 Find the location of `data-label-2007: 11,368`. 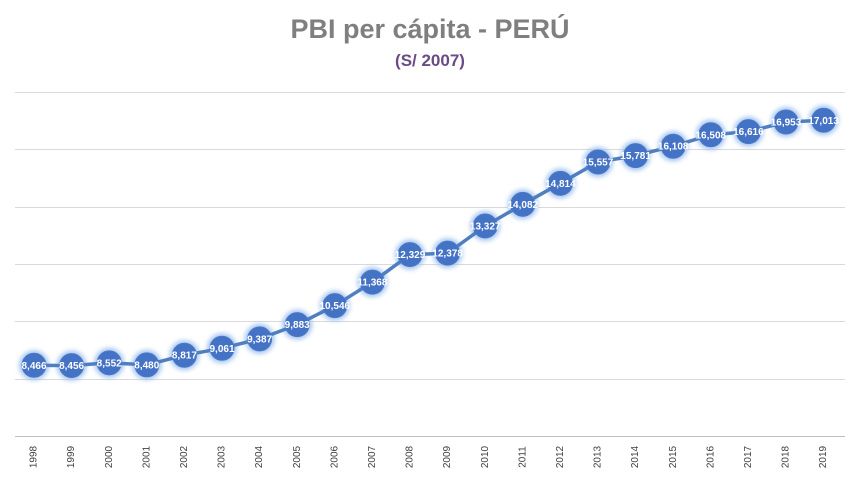

data-label-2007: 11,368 is located at coordinates (372, 283).